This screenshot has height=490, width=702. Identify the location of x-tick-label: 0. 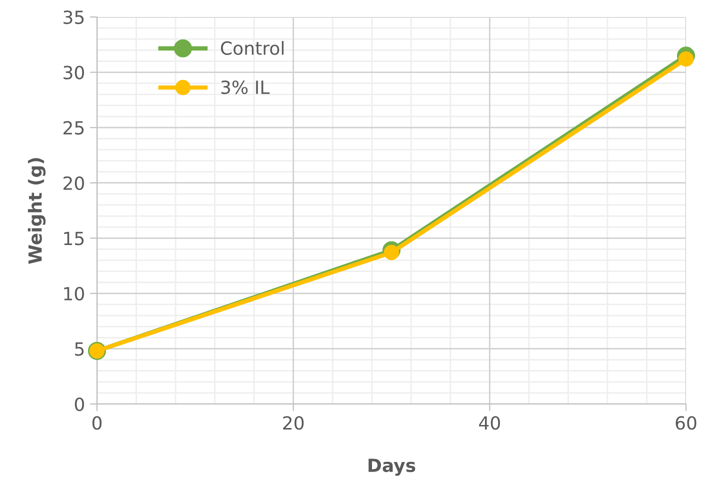
(97, 423).